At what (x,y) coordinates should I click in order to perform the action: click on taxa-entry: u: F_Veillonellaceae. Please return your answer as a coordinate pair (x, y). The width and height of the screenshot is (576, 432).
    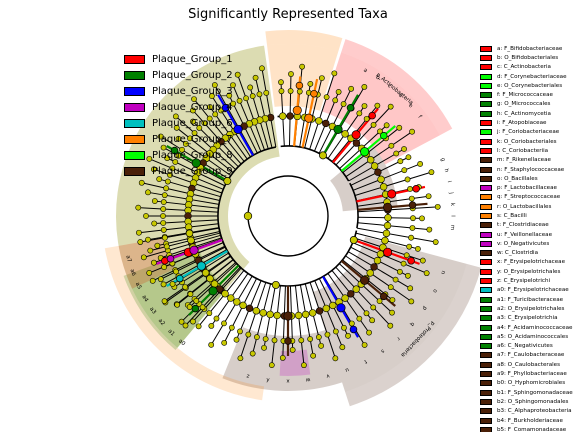
    Looking at the image, I should click on (528, 234).